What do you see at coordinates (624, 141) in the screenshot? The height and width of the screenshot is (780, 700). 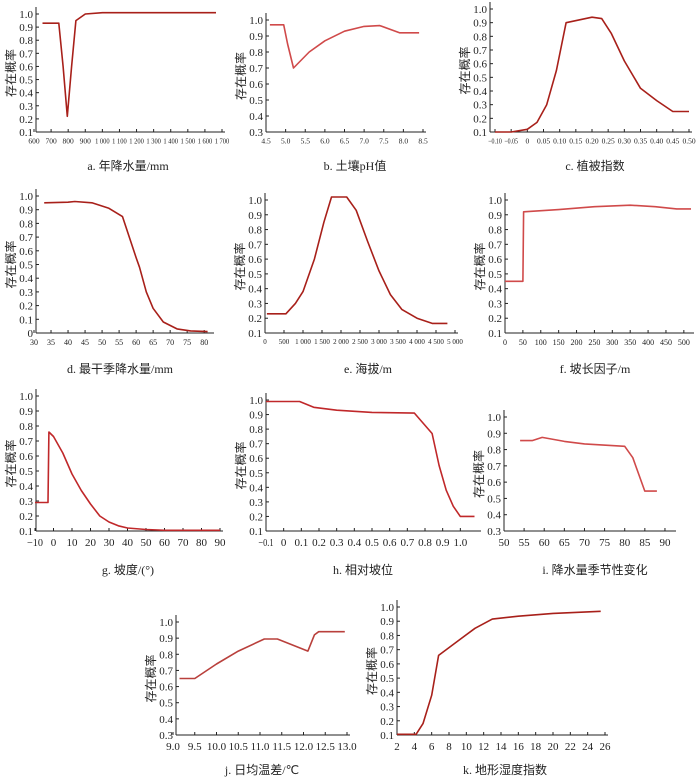 I see `x-tick-label: 0.30` at bounding box center [624, 141].